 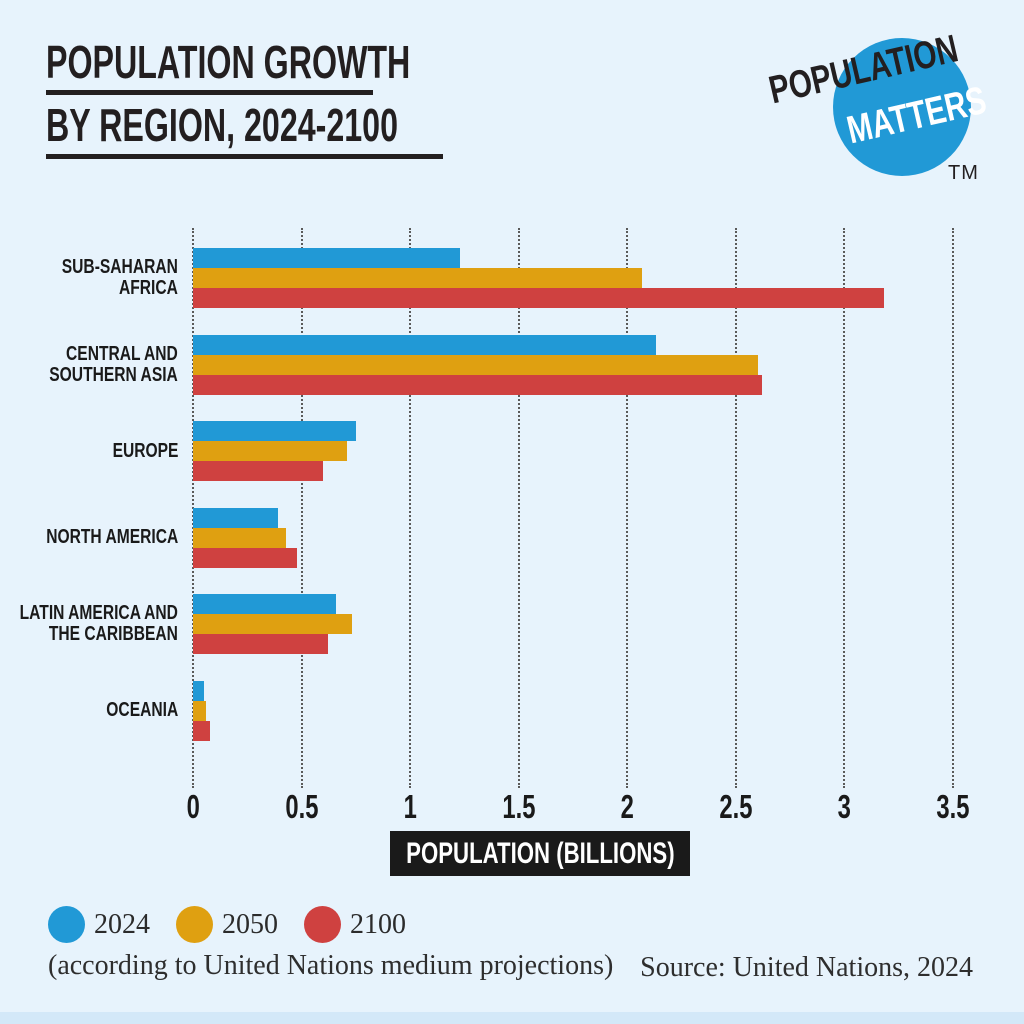 I want to click on bar-2050-sub-saharan-africa, so click(x=418, y=278).